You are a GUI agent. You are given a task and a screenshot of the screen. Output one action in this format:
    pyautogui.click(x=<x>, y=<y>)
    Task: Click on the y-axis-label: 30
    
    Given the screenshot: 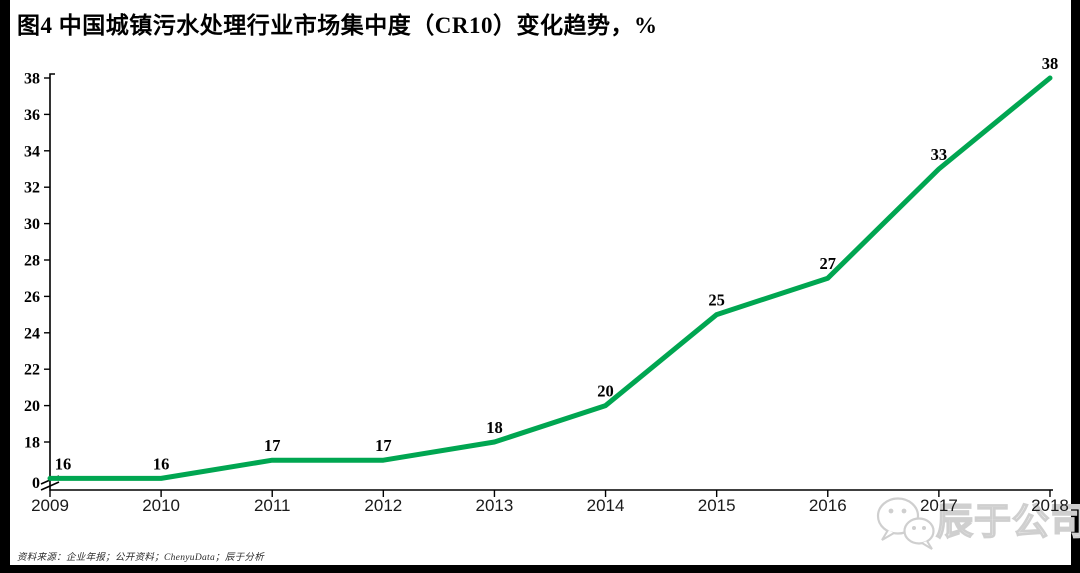 What is the action you would take?
    pyautogui.click(x=32, y=224)
    